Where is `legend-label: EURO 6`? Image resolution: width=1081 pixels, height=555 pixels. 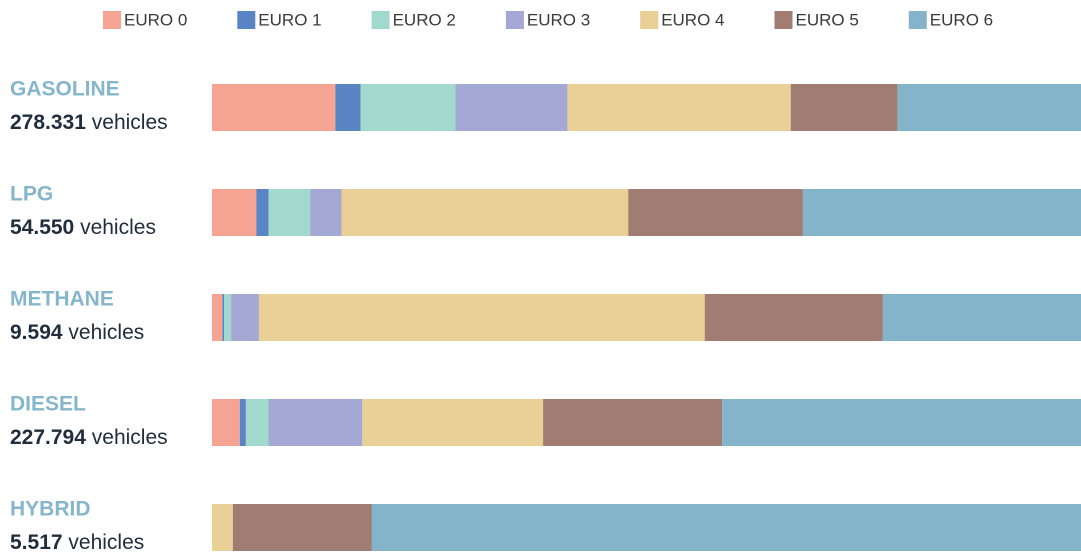
legend-label: EURO 6 is located at coordinates (961, 19).